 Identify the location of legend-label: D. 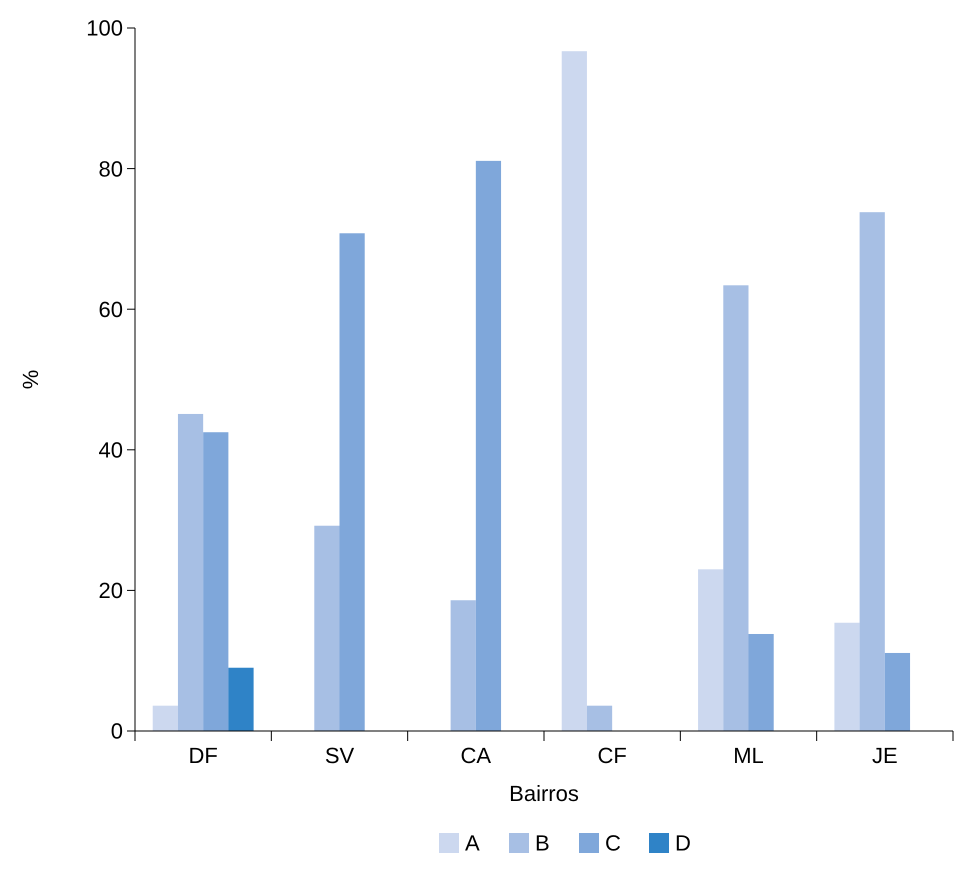
(683, 843).